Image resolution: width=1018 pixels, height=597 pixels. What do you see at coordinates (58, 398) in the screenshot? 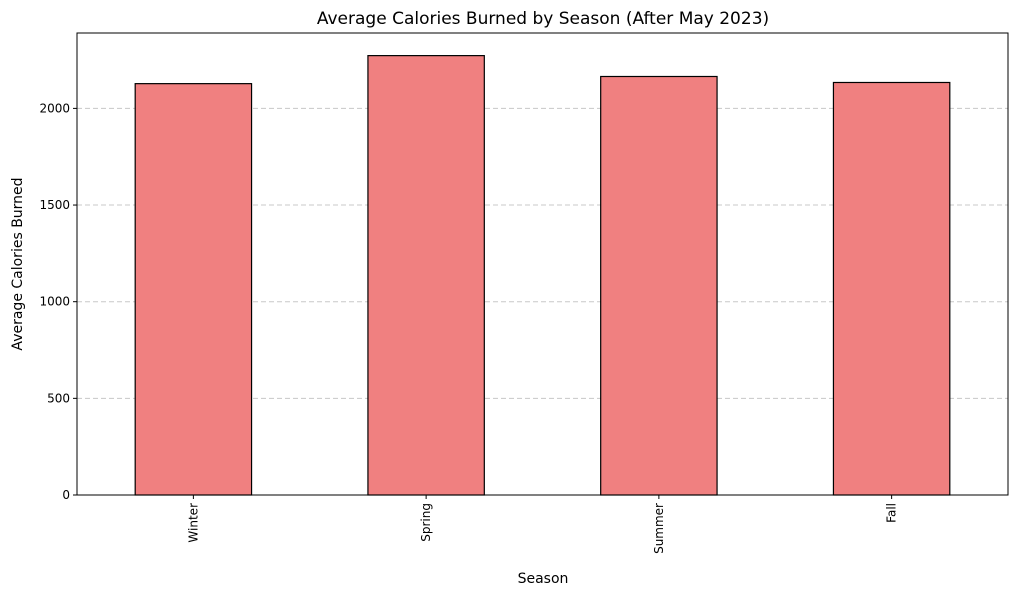
I see `y-tick-label: 500` at bounding box center [58, 398].